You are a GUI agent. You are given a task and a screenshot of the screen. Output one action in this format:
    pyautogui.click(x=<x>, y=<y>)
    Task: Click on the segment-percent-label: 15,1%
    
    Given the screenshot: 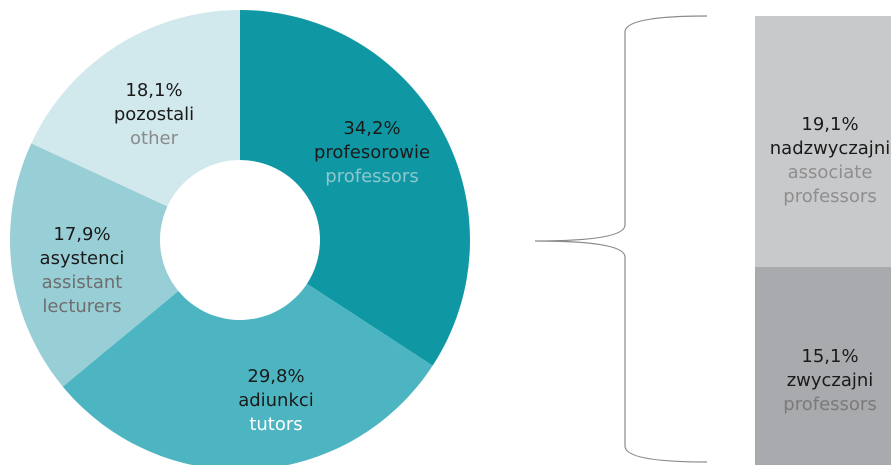 What is the action you would take?
    pyautogui.click(x=829, y=356)
    